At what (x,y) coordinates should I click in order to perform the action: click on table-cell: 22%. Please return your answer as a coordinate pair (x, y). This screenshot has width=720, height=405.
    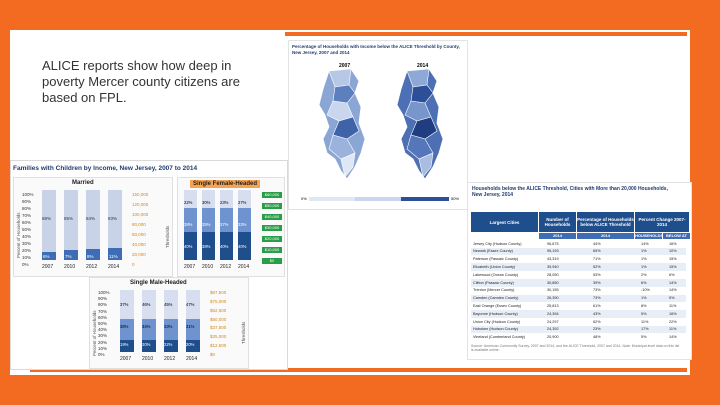
    Looking at the image, I should click on (673, 321).